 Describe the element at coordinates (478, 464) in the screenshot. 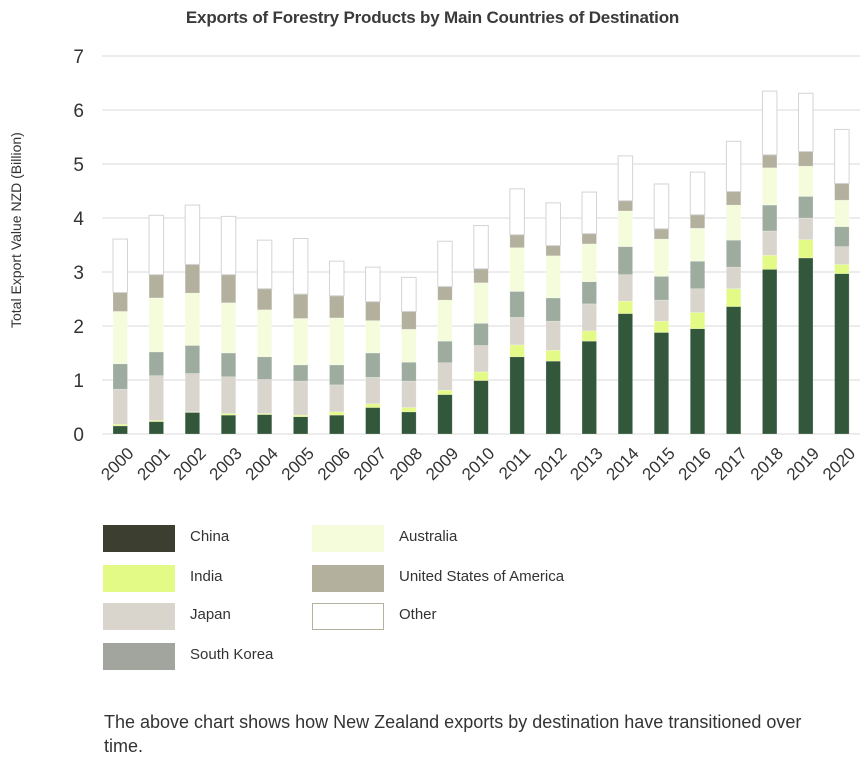

I see `x-tick-label: 2010` at that location.